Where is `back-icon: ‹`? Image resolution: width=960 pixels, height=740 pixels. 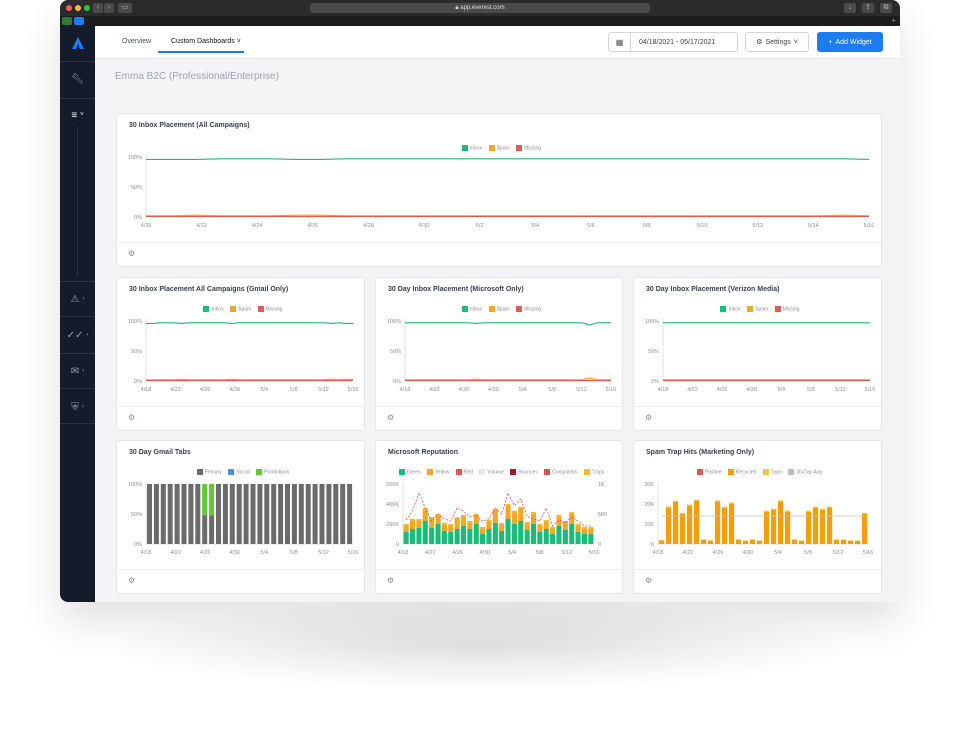
back-icon: ‹ is located at coordinates (98, 8).